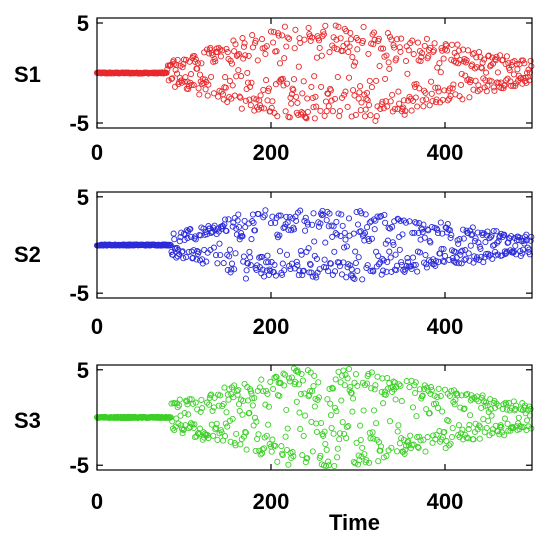  I want to click on x-tick-label: 400, so click(445, 152).